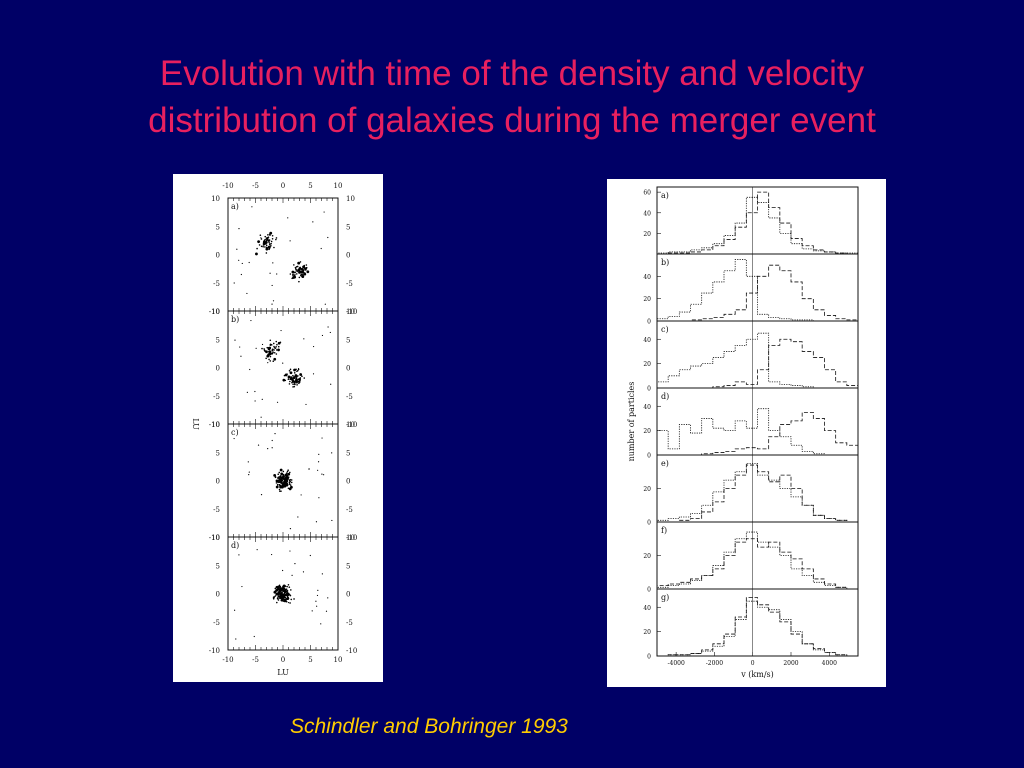 The image size is (1024, 768). Describe the element at coordinates (647, 364) in the screenshot. I see `y-tick-label: 20` at that location.